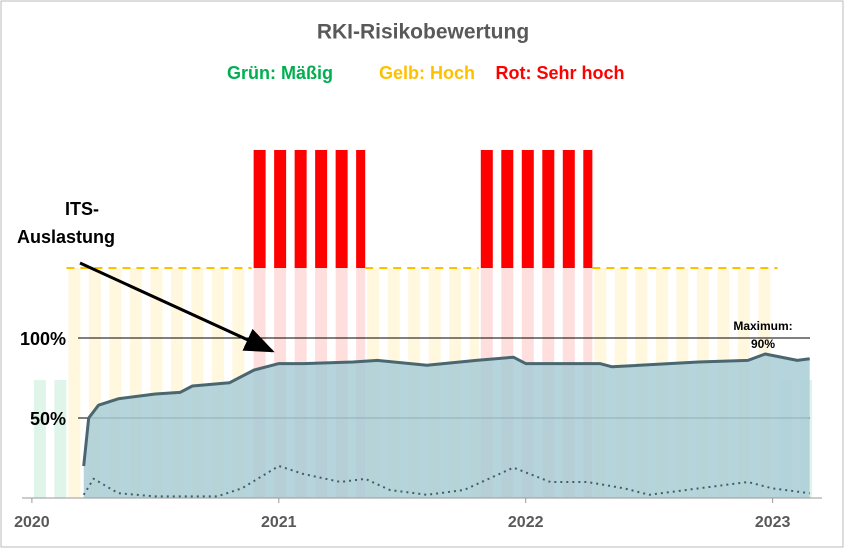 The width and height of the screenshot is (845, 554). Describe the element at coordinates (423, 32) in the screenshot. I see `chart-title: RKI-Risikobewertung` at that location.